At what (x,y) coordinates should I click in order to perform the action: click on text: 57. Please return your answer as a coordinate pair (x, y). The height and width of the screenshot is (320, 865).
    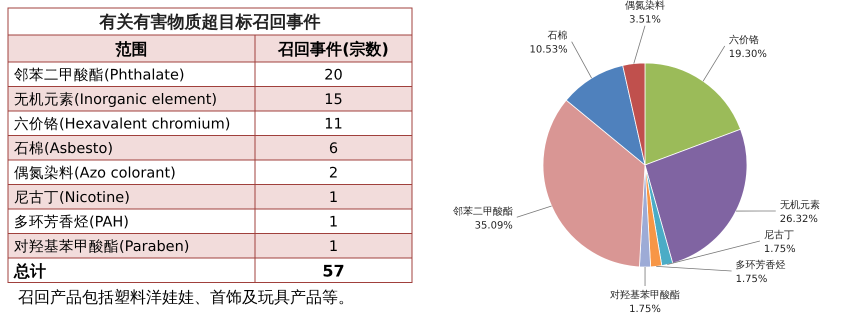
    Looking at the image, I should click on (333, 270).